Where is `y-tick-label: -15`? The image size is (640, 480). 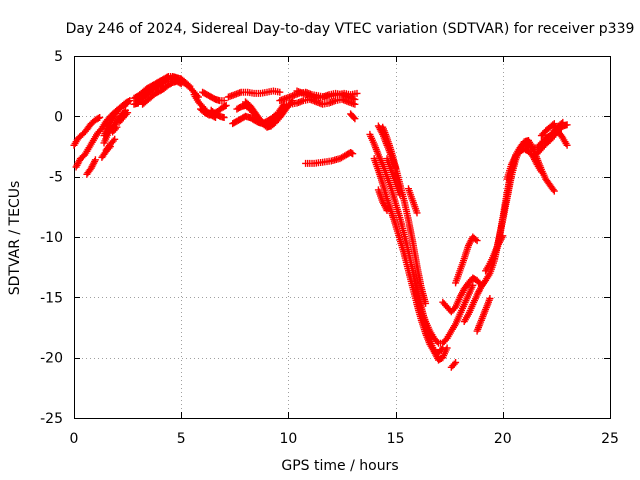 y-tick-label: -15 is located at coordinates (51, 298).